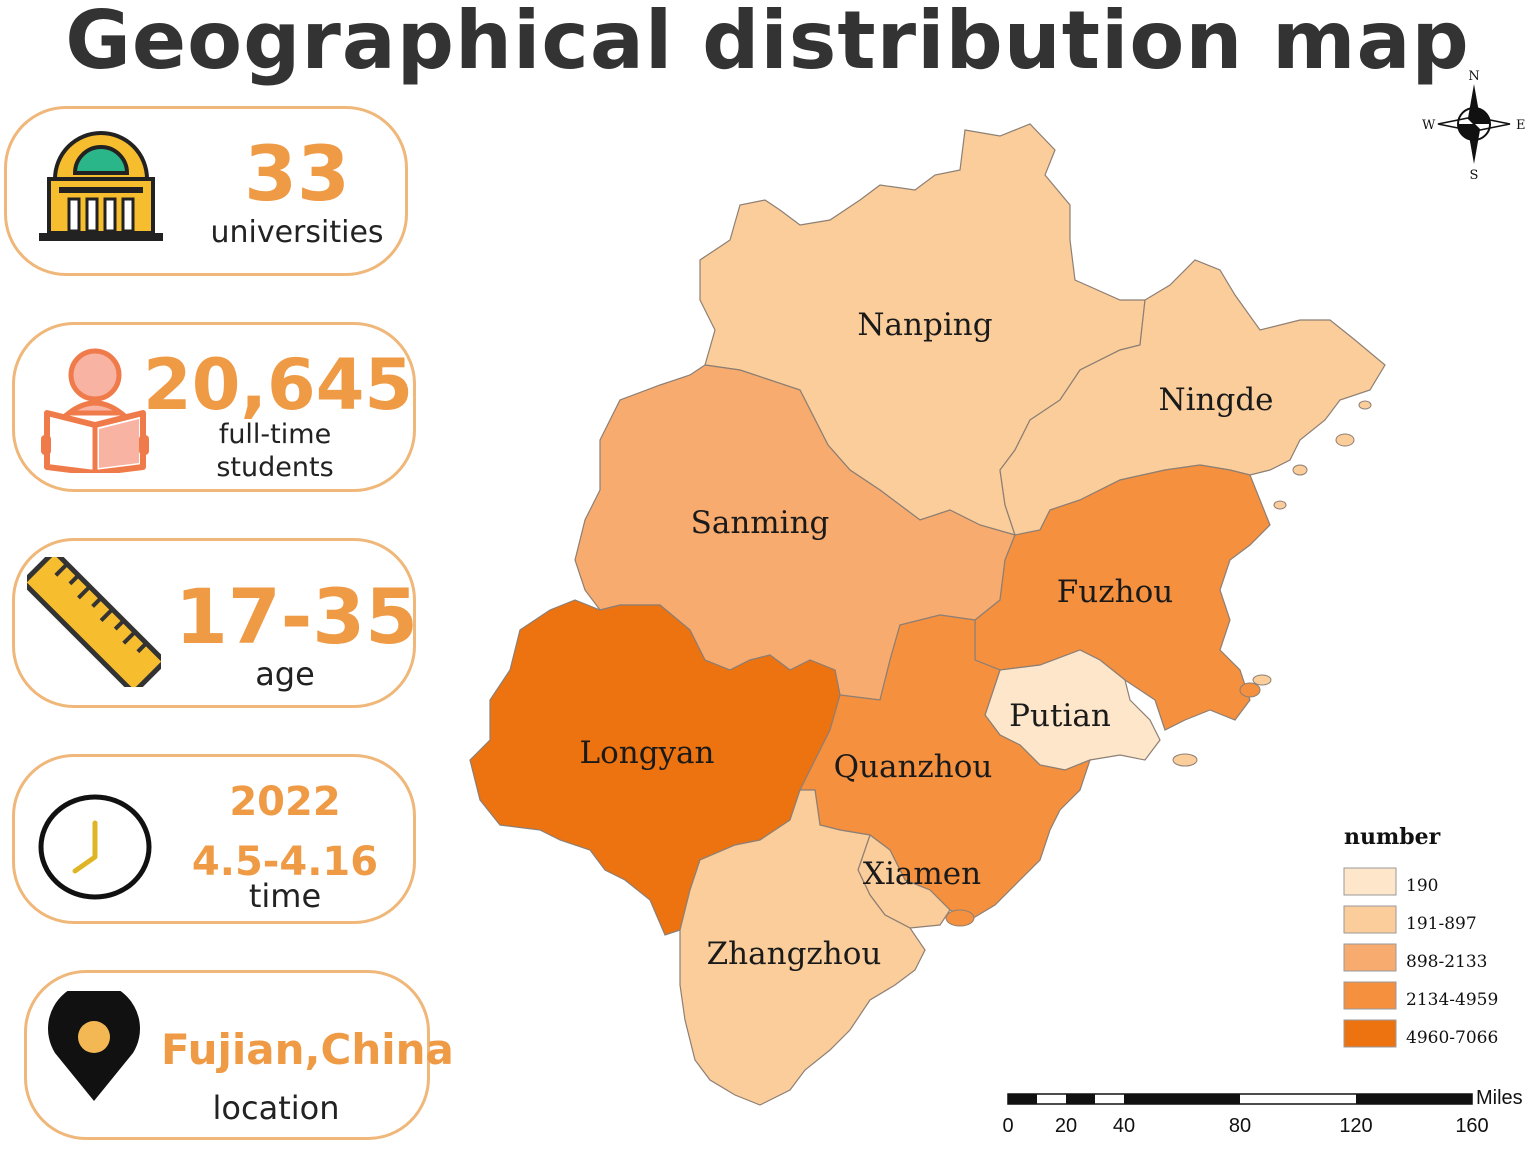 The height and width of the screenshot is (1156, 1535). I want to click on compass-e: E, so click(1521, 125).